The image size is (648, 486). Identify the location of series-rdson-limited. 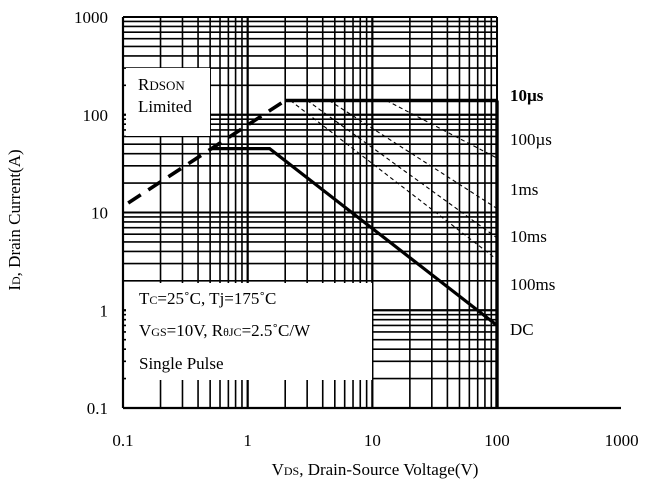
(207, 151).